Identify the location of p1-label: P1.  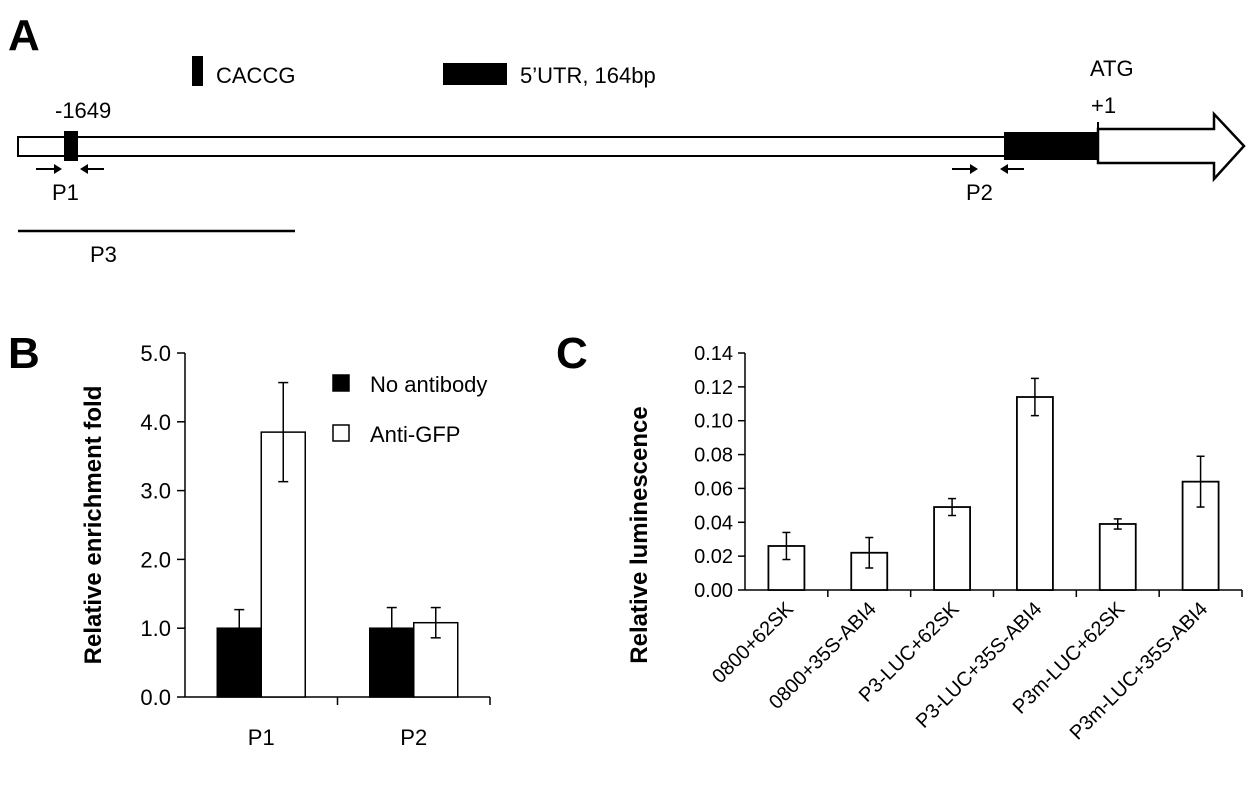
(65, 192).